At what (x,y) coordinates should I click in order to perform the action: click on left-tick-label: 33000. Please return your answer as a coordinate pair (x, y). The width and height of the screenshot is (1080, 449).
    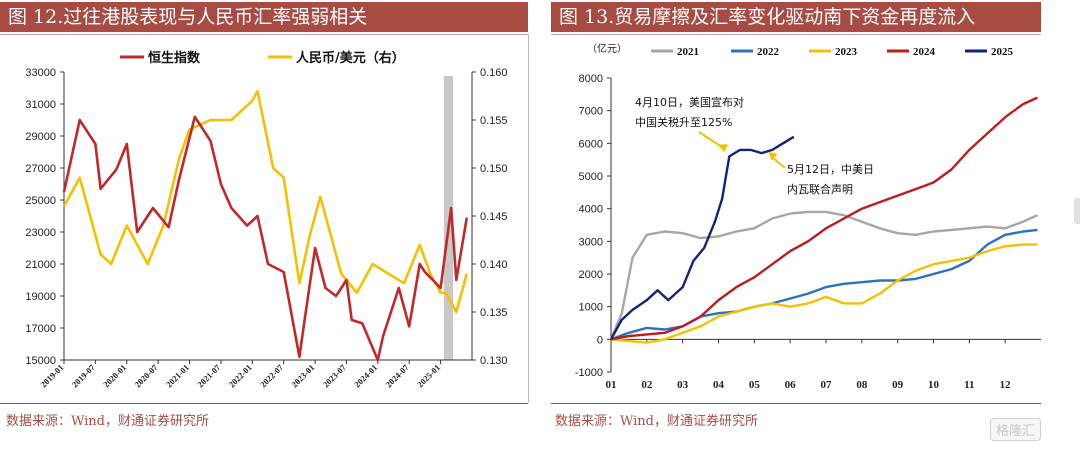
    Looking at the image, I should click on (40, 73).